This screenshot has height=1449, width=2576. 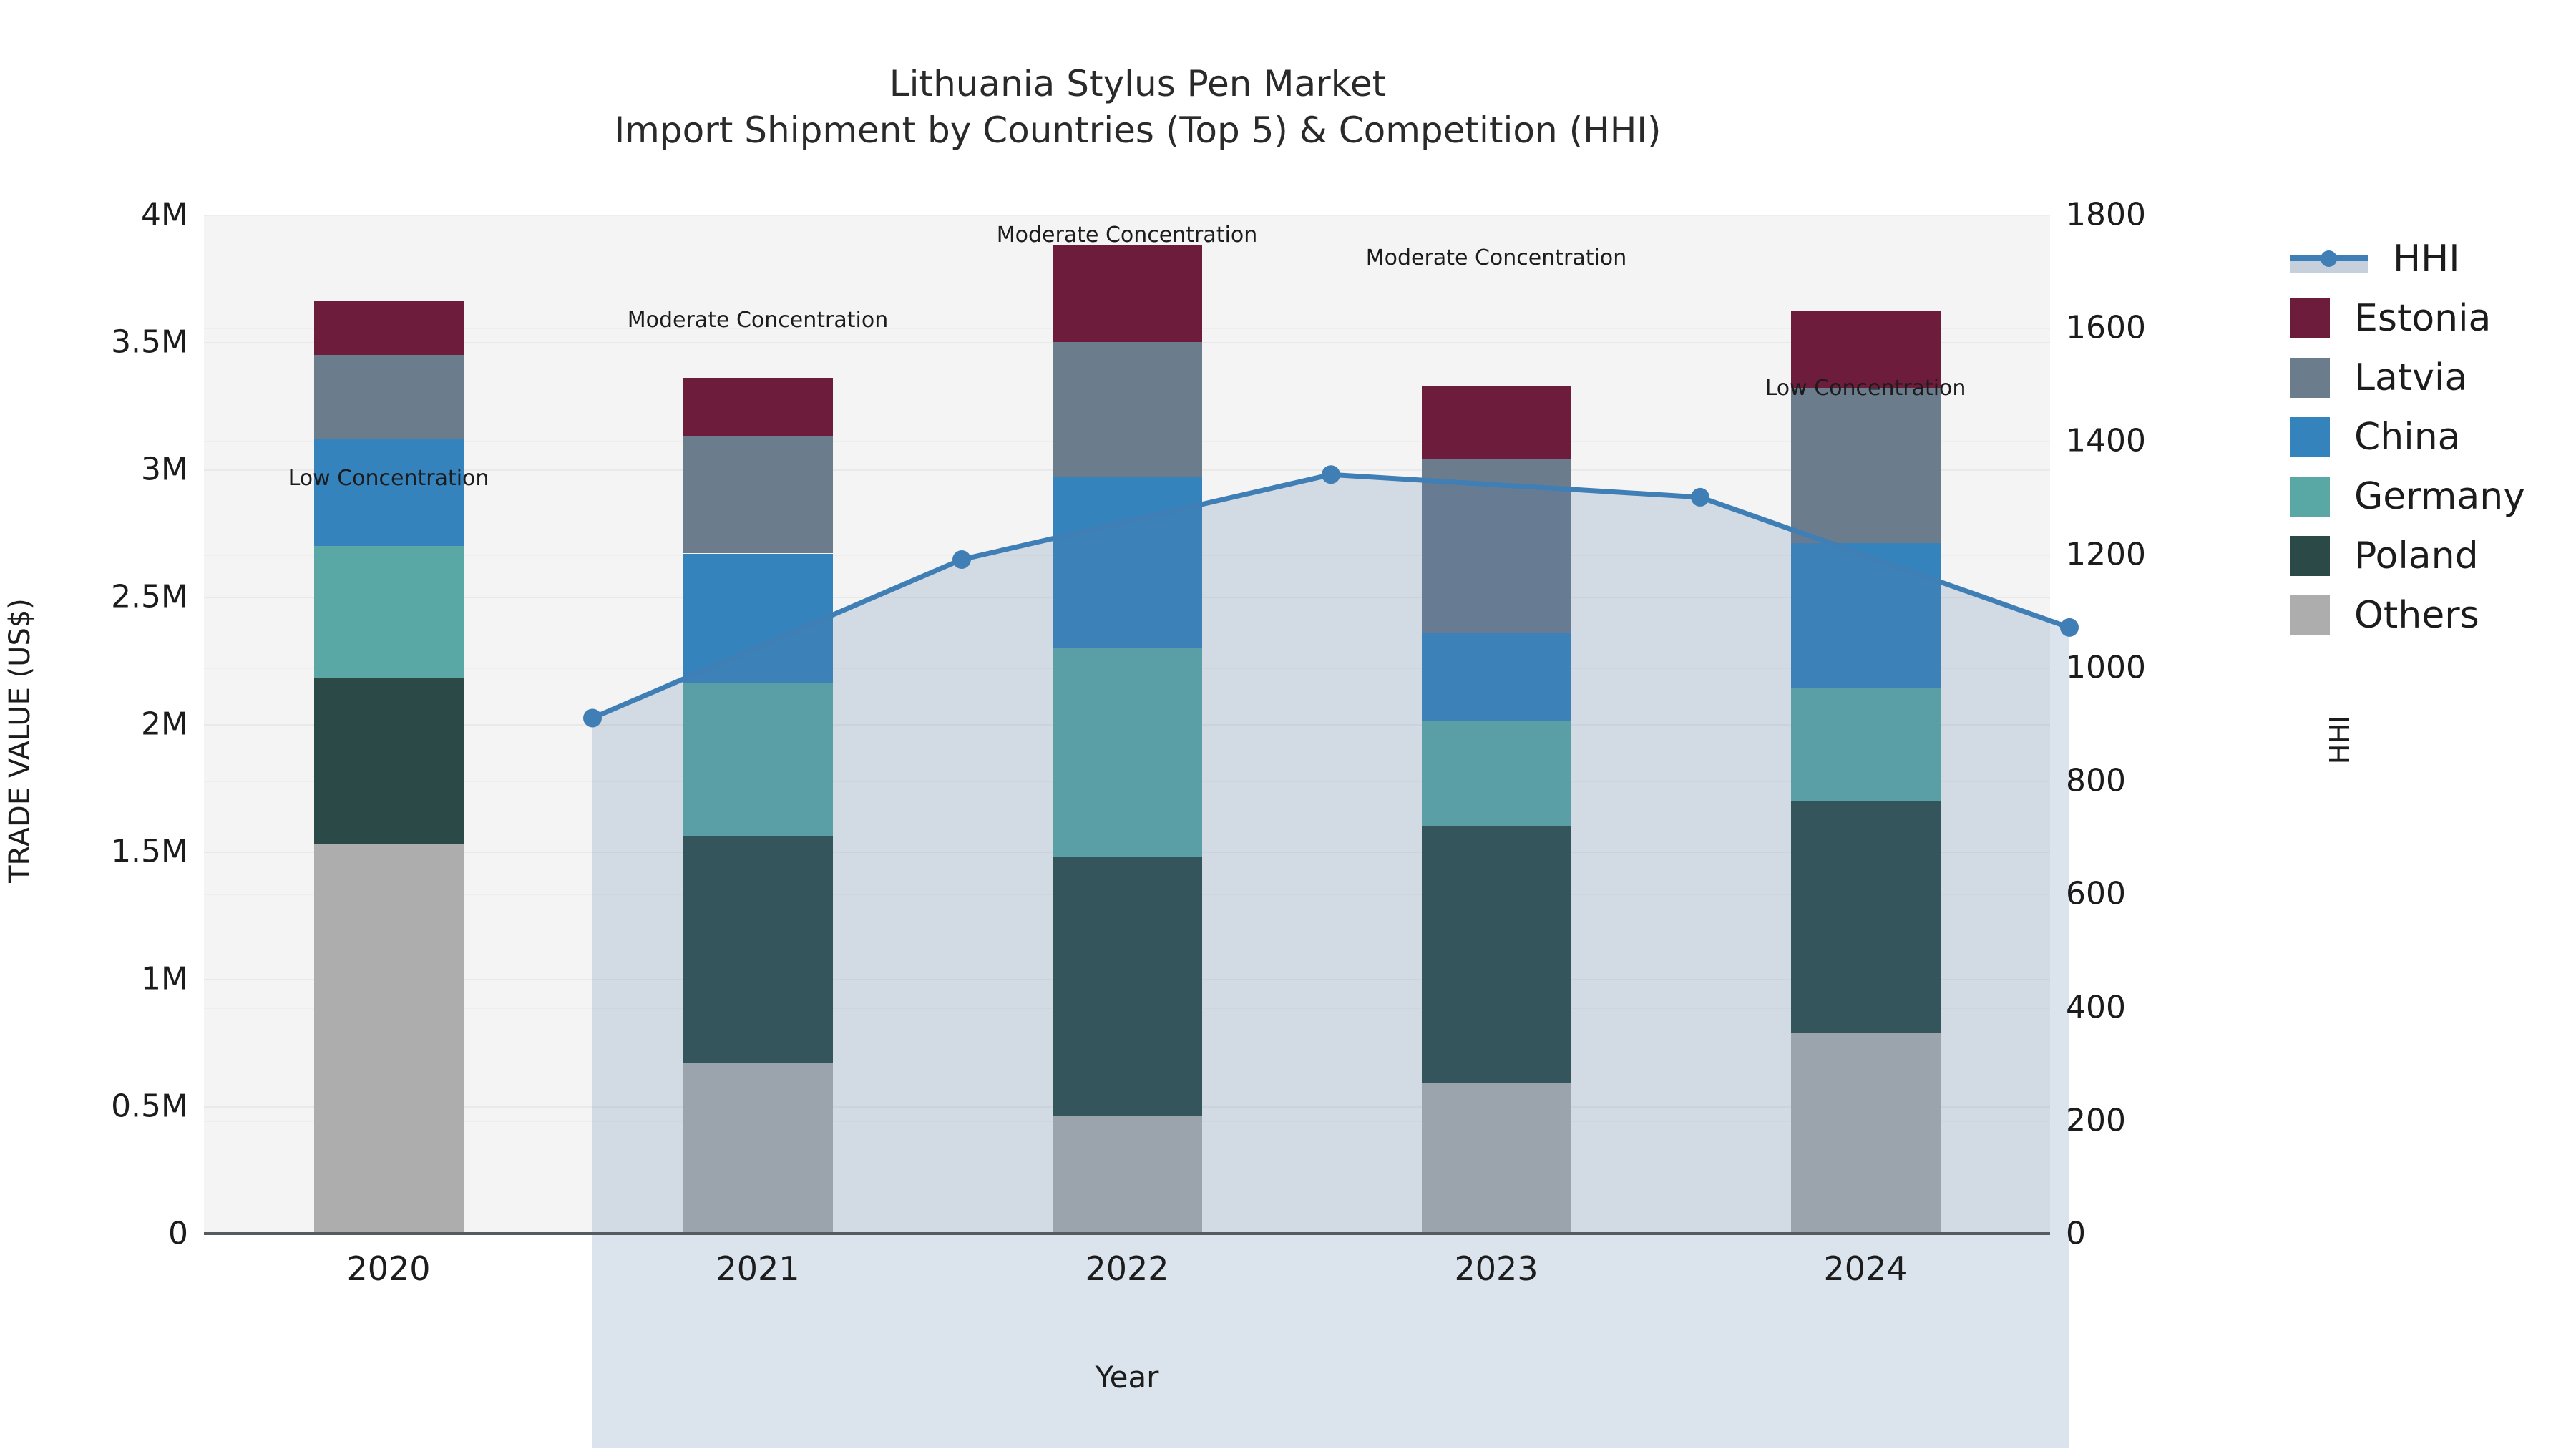 I want to click on y-tick-right-1200: 1200, so click(x=2106, y=554).